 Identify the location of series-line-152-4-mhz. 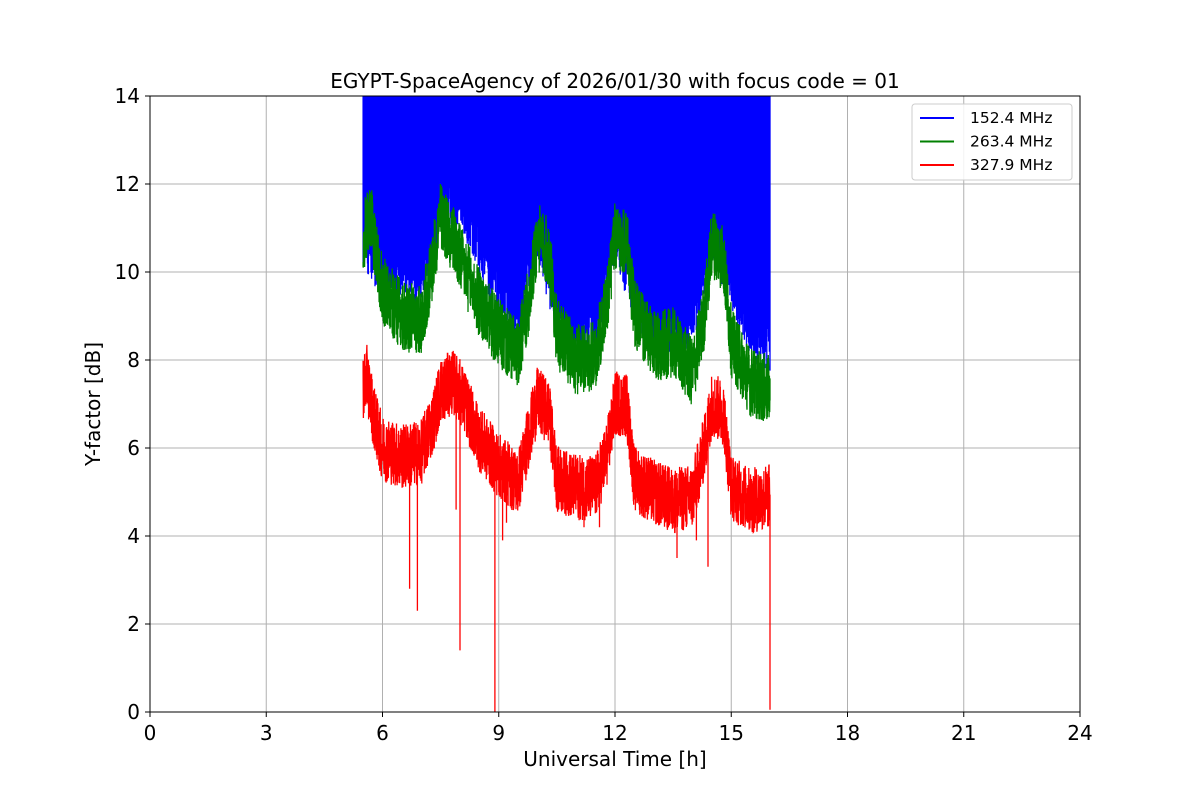
(566, 233).